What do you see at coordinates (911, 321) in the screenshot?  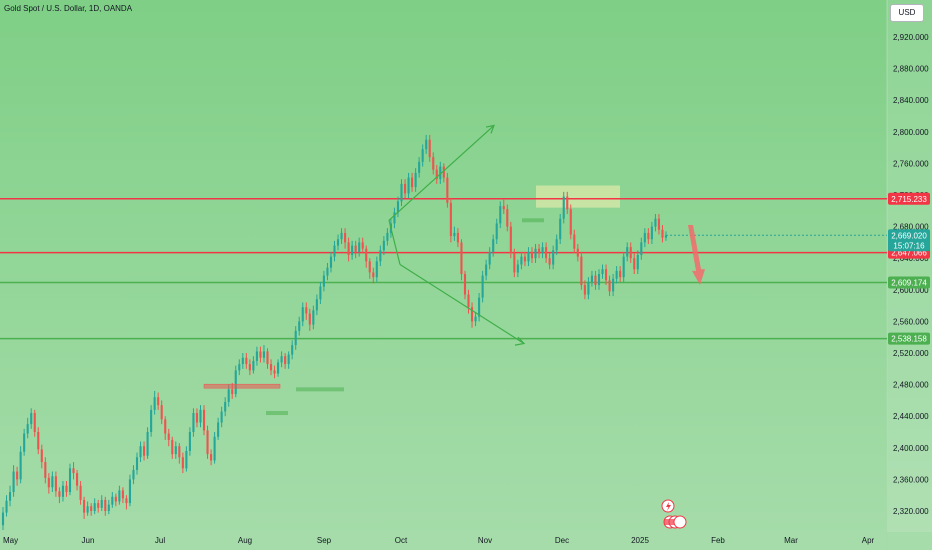 I see `price-tick-label: 2,560.000` at bounding box center [911, 321].